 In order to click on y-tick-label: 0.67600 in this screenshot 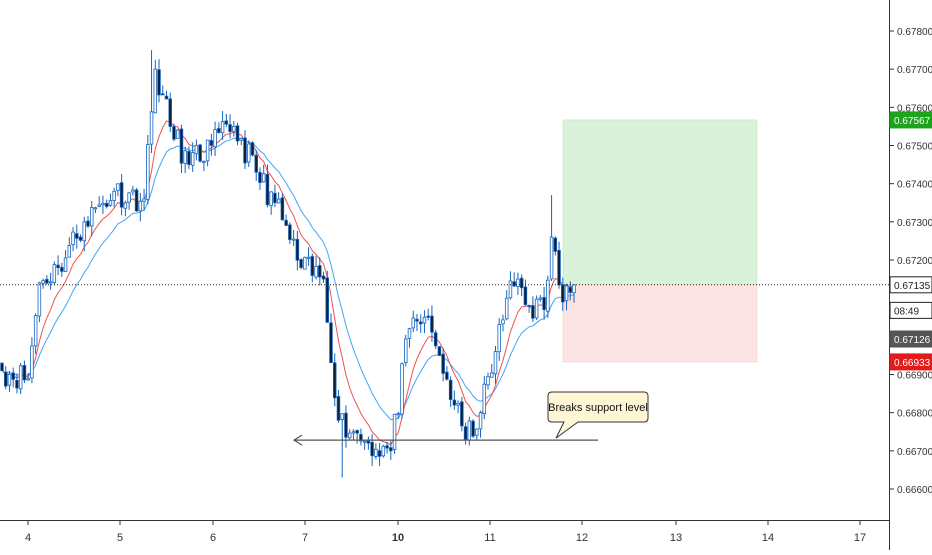, I will do `click(914, 108)`.